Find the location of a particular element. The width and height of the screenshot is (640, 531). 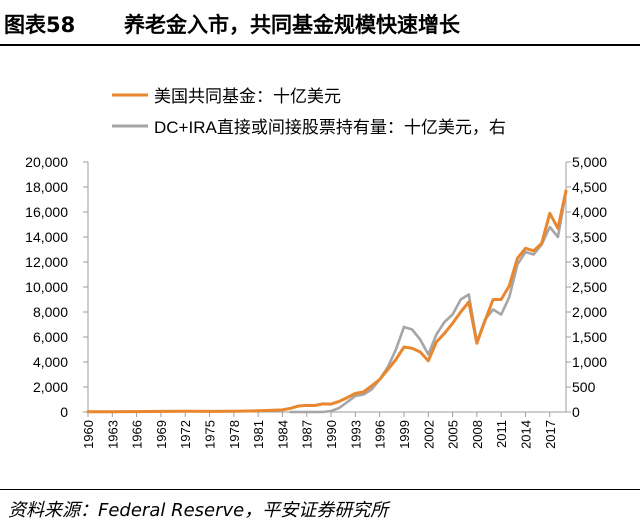

x-tick-label: 1990 is located at coordinates (331, 434).